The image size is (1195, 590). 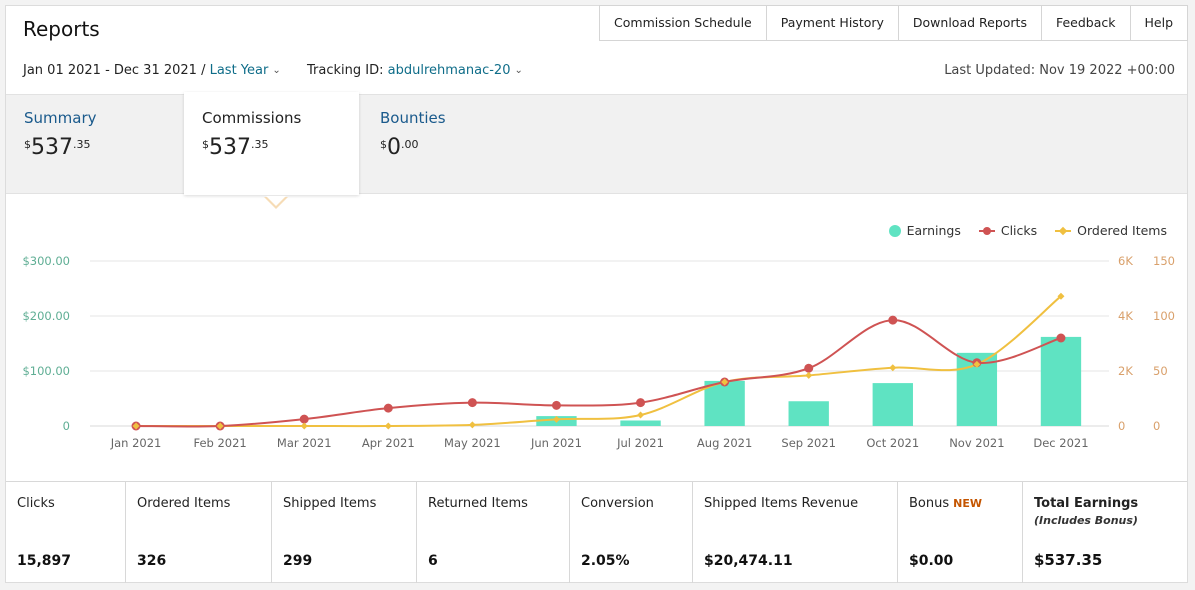 I want to click on stat-label: Clicks, so click(x=36, y=503).